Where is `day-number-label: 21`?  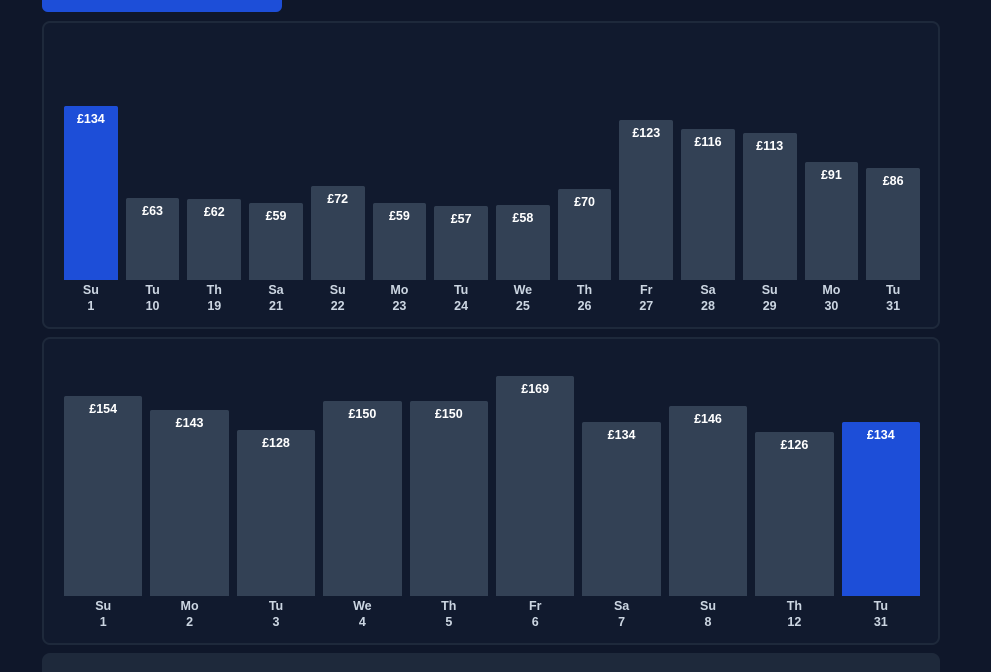
day-number-label: 21 is located at coordinates (276, 306).